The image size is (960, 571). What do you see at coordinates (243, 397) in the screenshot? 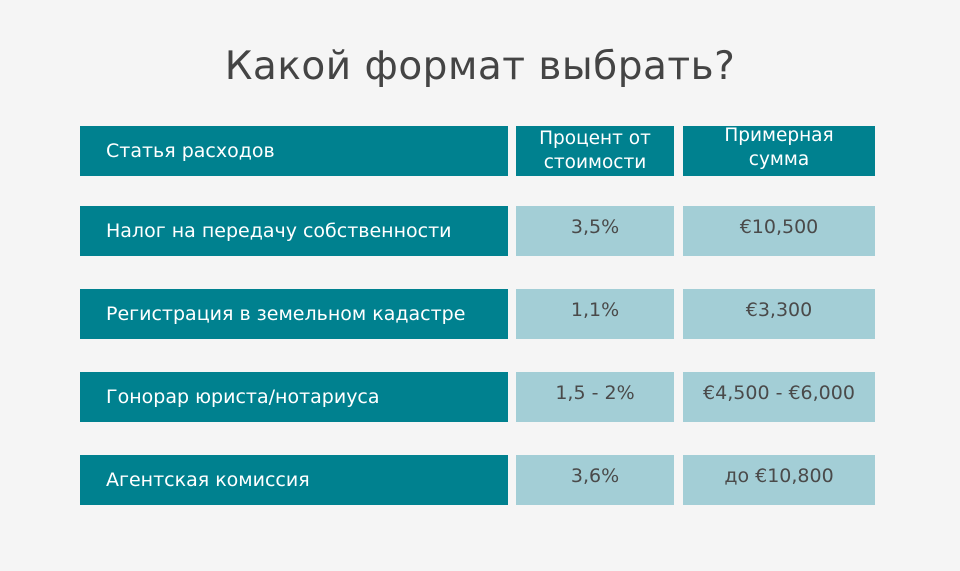
I see `row-item-label: Гонорар юриста/нотариуса` at bounding box center [243, 397].